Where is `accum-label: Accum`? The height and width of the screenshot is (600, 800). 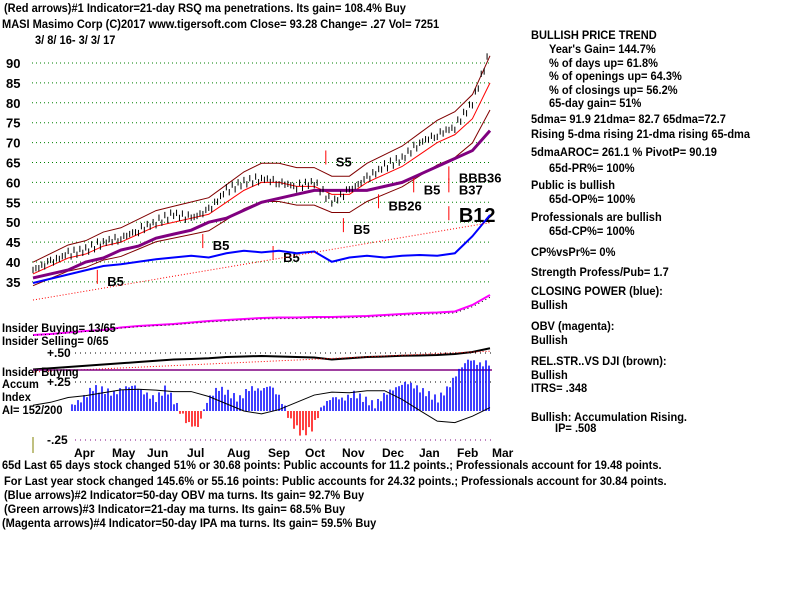 accum-label: Accum is located at coordinates (20, 384).